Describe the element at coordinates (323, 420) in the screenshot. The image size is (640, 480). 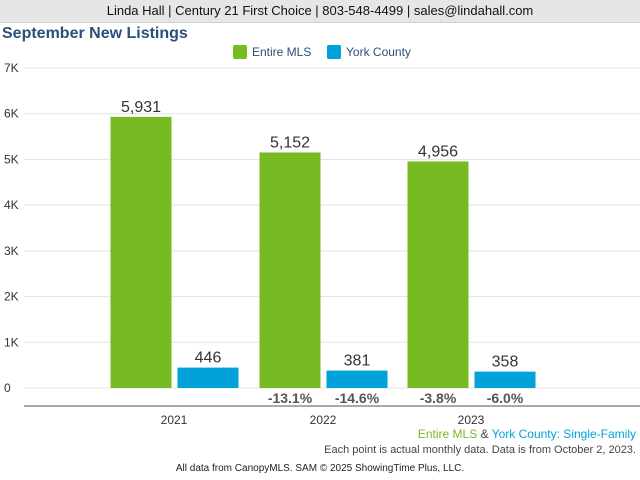
I see `x-tick-label: 2022` at that location.